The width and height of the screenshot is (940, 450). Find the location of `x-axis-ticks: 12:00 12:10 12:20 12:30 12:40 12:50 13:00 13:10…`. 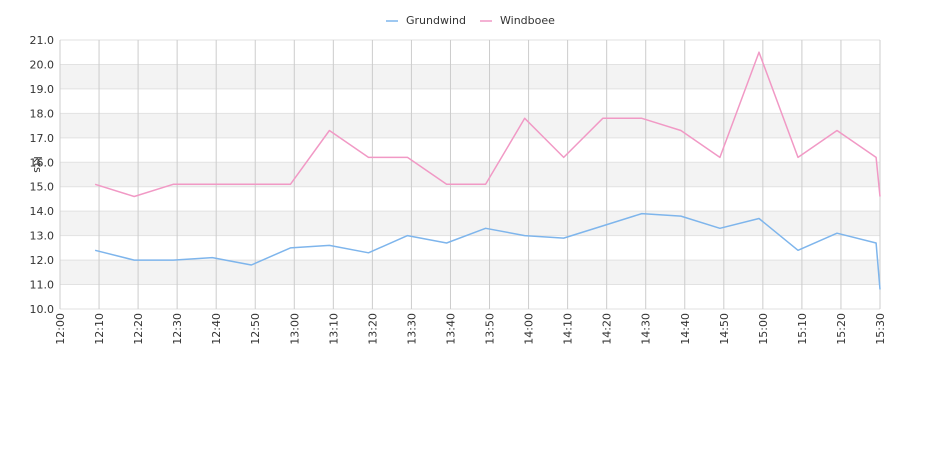

x-axis-ticks: 12:00 12:10 12:20 12:30 12:40 12:50 13:00 13:10… is located at coordinates (470, 329).